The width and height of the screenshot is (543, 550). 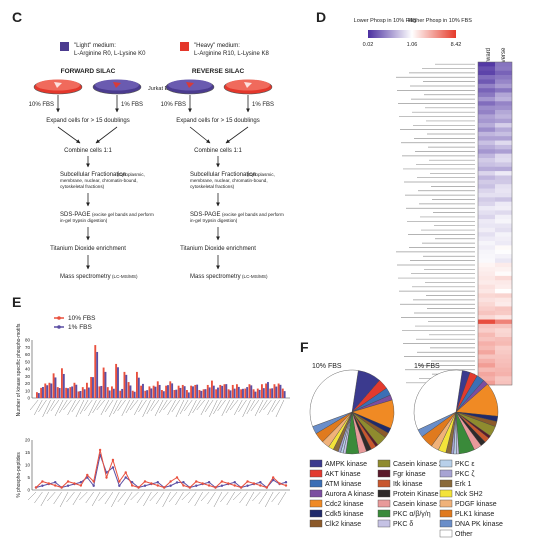 What do you see at coordinates (59, 318) in the screenshot?
I see `legend-10fbs-marker` at bounding box center [59, 318].